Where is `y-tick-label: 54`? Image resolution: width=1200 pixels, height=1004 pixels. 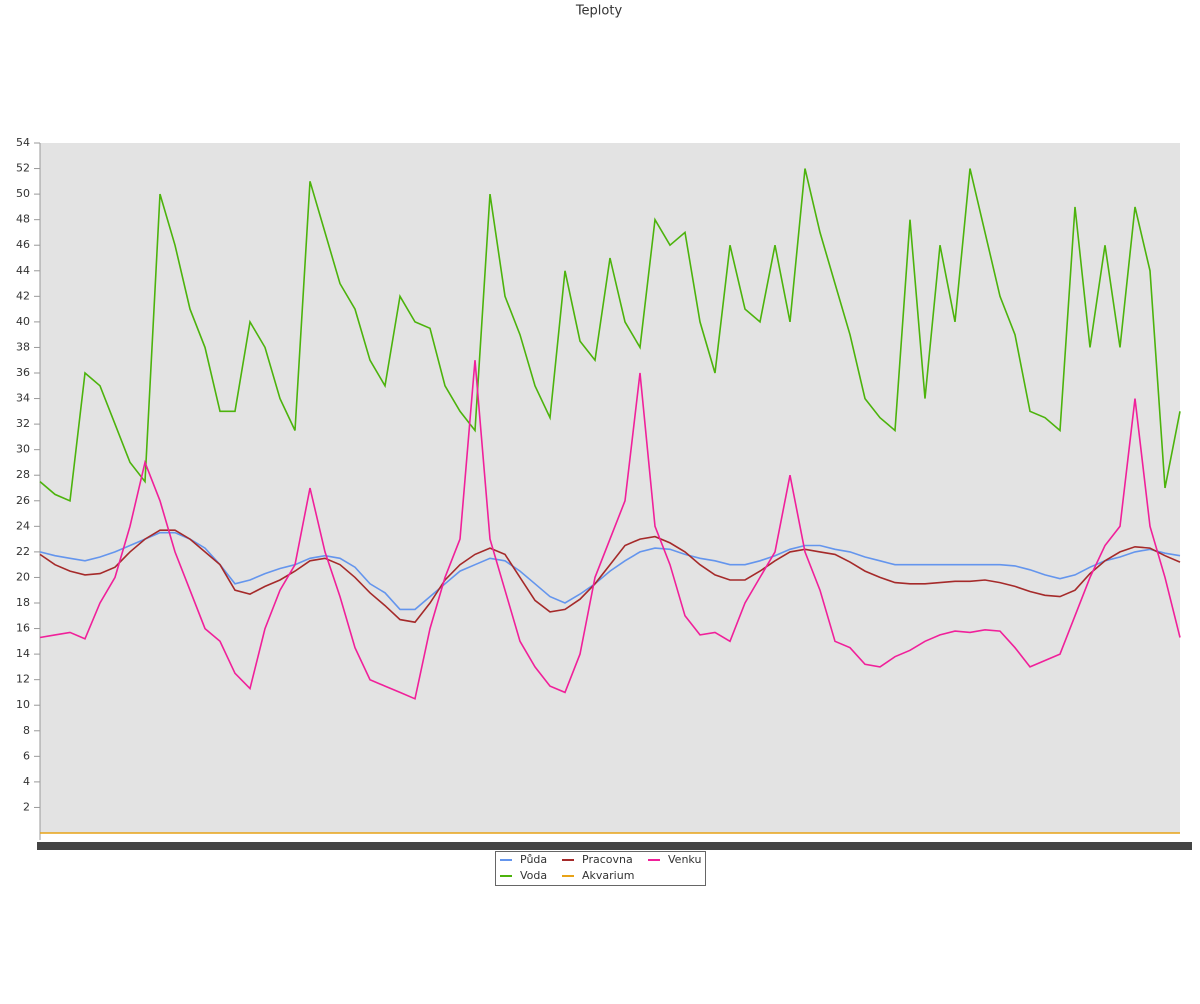
y-tick-label: 54 is located at coordinates (23, 142).